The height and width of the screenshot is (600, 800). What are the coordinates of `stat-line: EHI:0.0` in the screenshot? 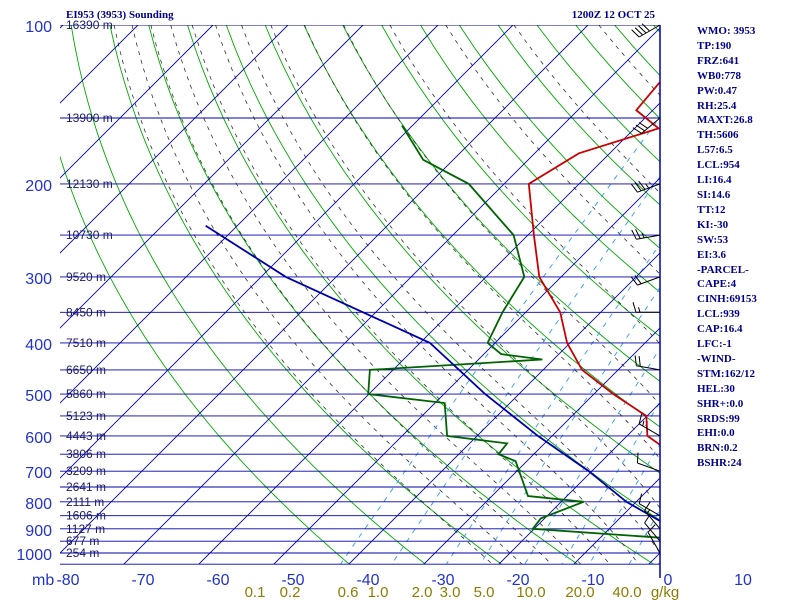 It's located at (716, 433).